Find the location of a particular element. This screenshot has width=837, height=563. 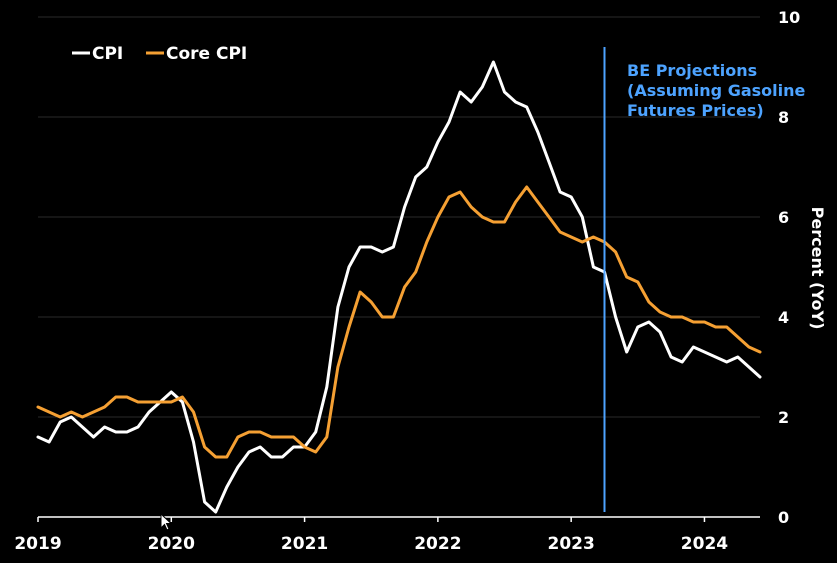

y-tick-label: 6 is located at coordinates (783, 217).